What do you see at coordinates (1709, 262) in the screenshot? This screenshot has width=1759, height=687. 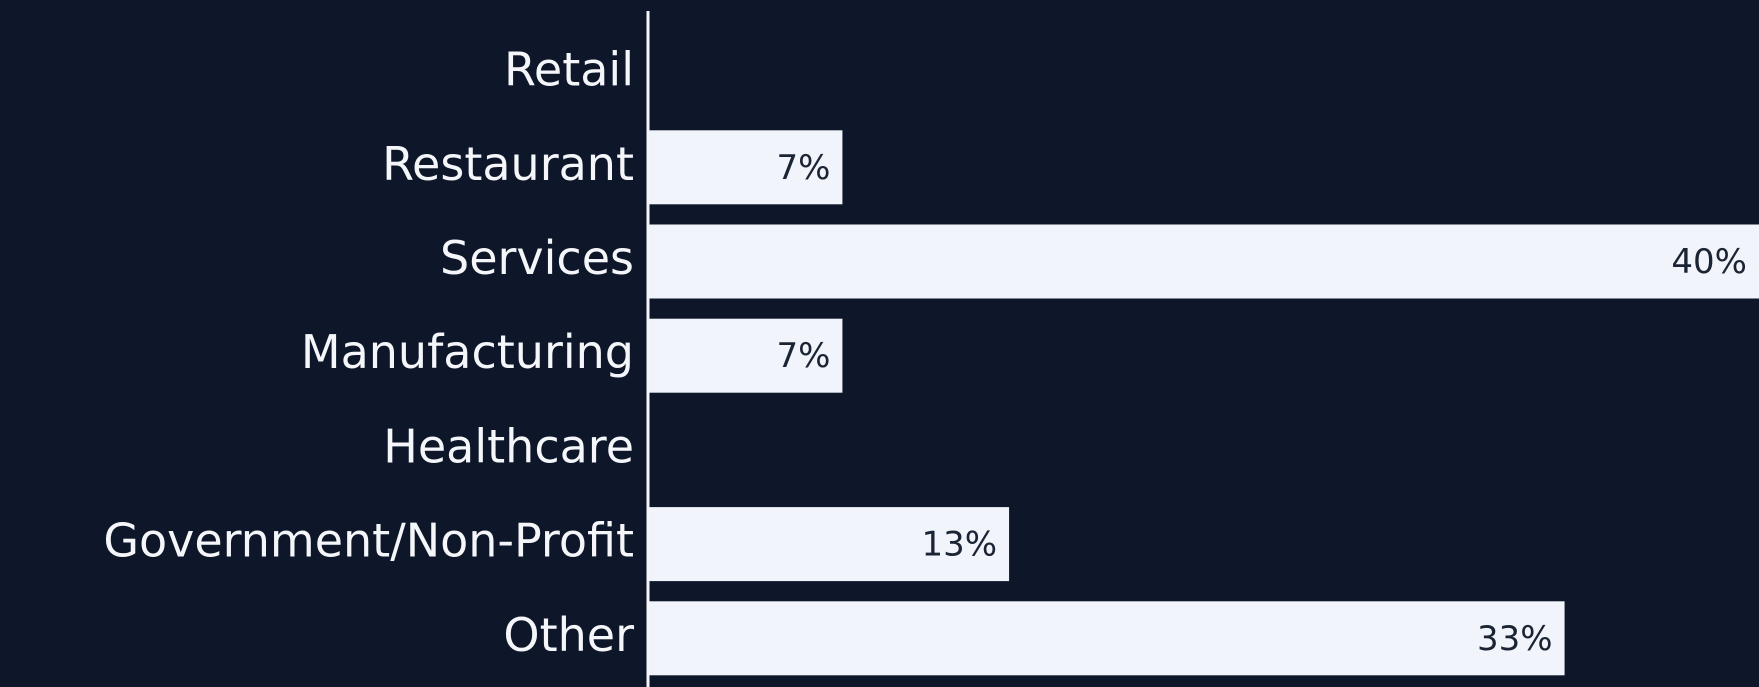 I see `value-label: 40%` at bounding box center [1709, 262].